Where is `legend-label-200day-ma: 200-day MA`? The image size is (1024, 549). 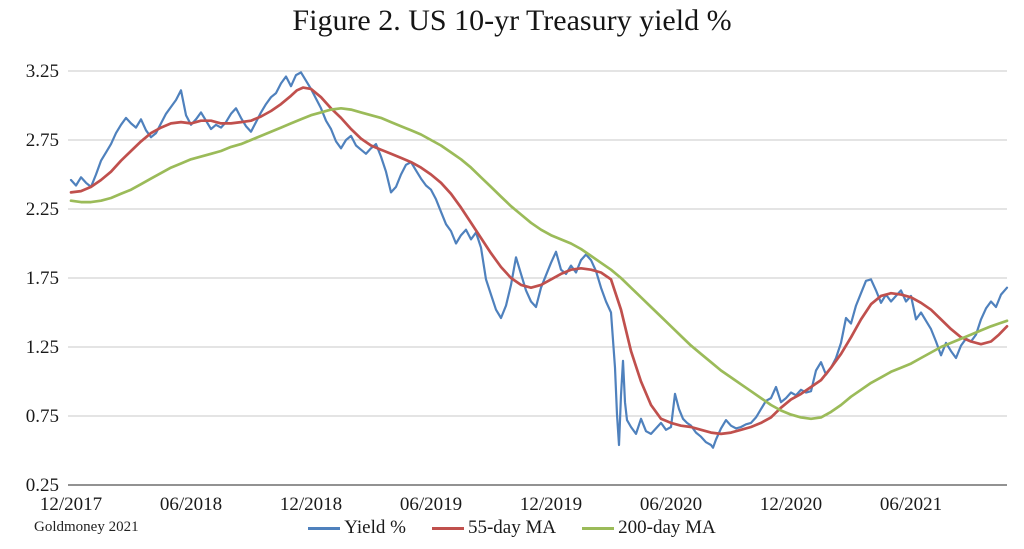 legend-label-200day-ma: 200-day MA is located at coordinates (667, 527).